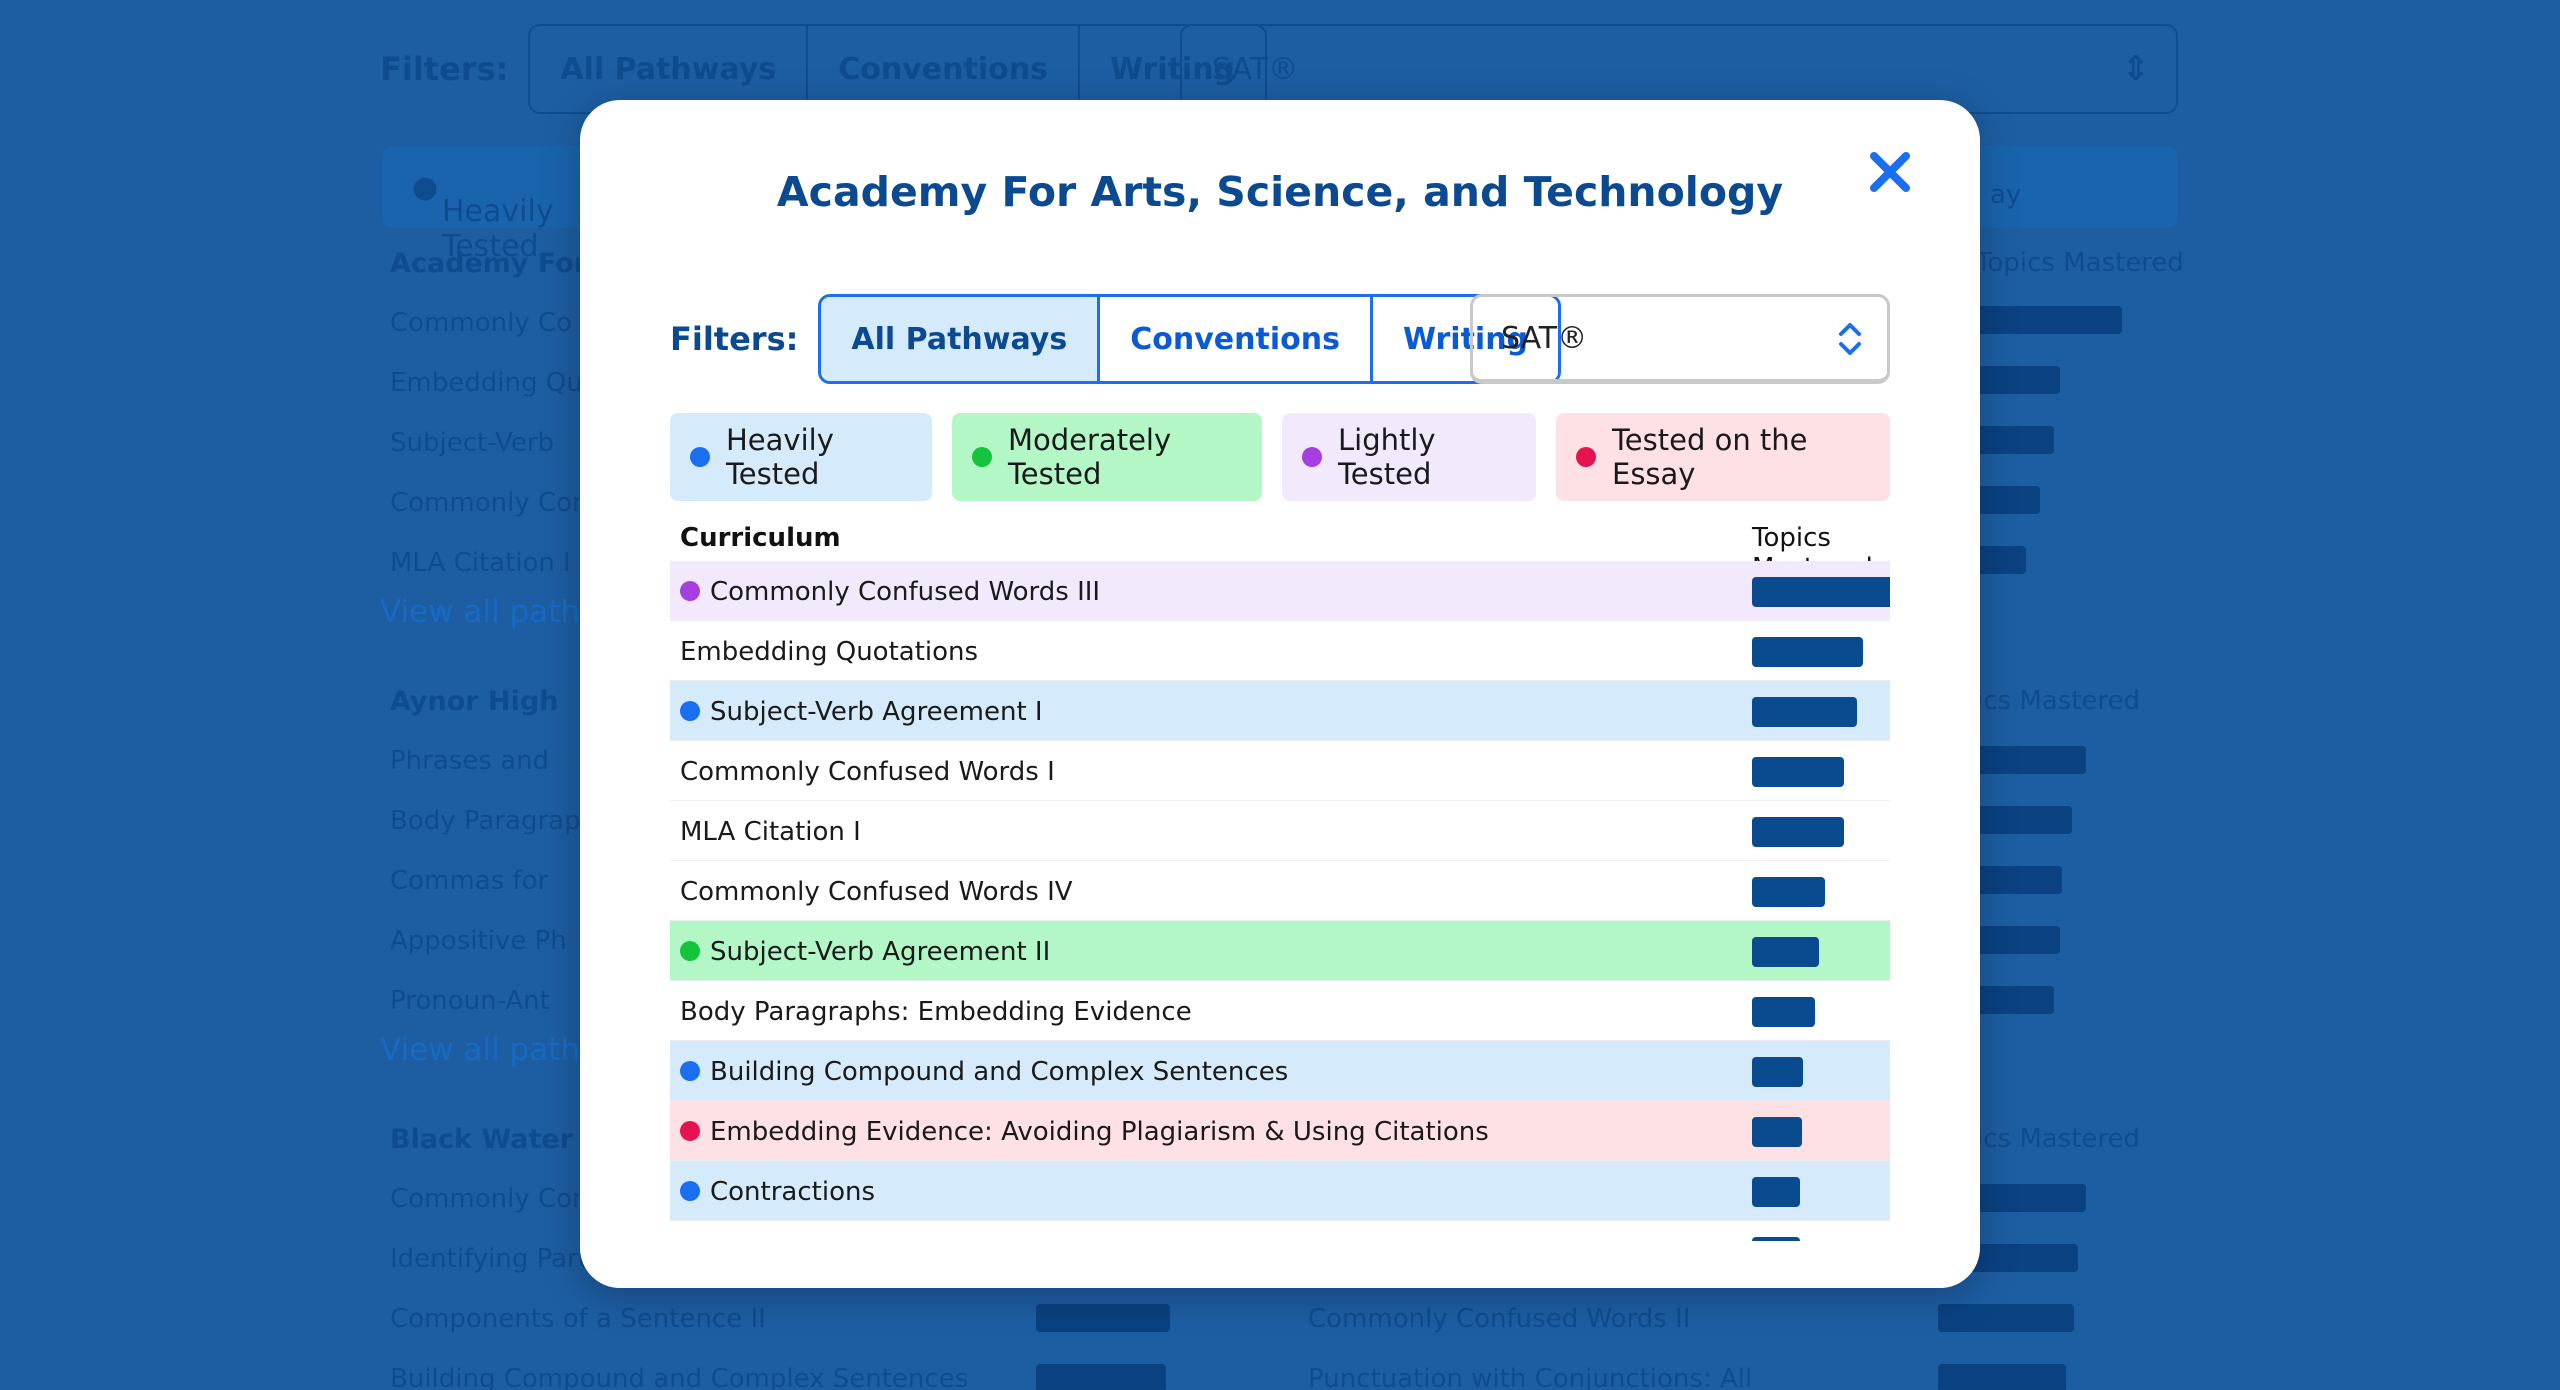 The width and height of the screenshot is (2560, 1390). What do you see at coordinates (905, 592) in the screenshot?
I see `row-label: Commonly Confused Words III` at bounding box center [905, 592].